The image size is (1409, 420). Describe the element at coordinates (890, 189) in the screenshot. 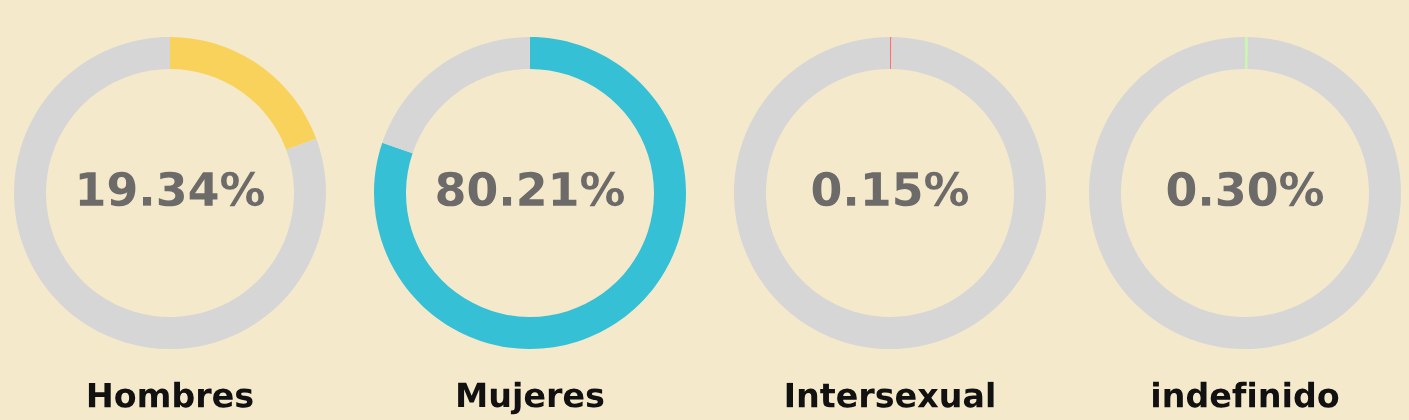

I see `text: 0.15%` at that location.